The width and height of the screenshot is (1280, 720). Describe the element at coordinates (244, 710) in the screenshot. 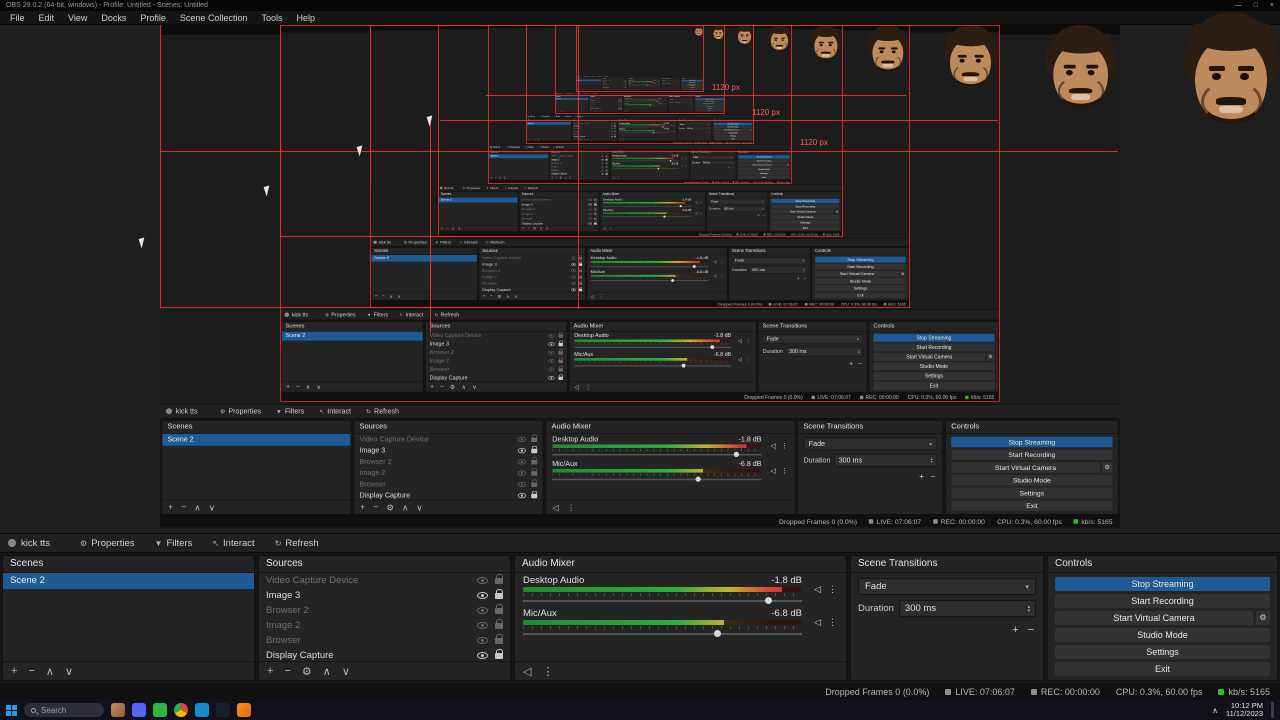

I see `firefox-icon` at that location.